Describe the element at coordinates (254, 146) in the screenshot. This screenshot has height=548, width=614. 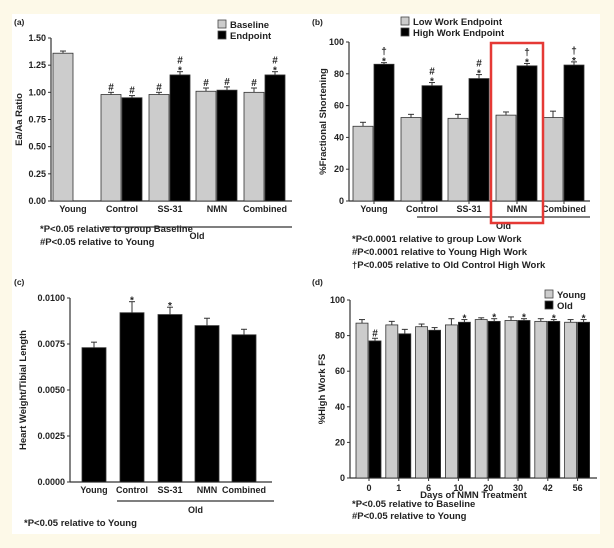
I see `bar-baseline-combined` at that location.